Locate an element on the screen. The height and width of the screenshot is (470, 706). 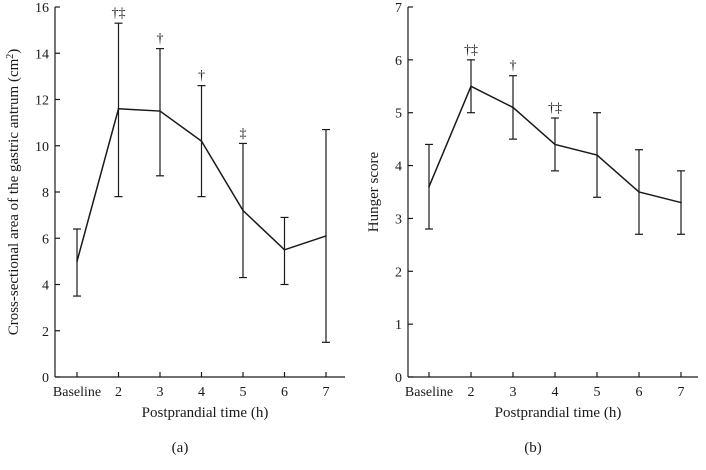
y-tick-label: 16 is located at coordinates (42, 8).